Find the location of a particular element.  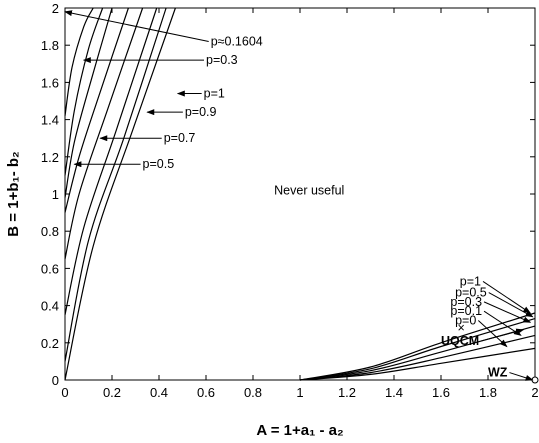

y-tick-label: 2 is located at coordinates (55, 8).